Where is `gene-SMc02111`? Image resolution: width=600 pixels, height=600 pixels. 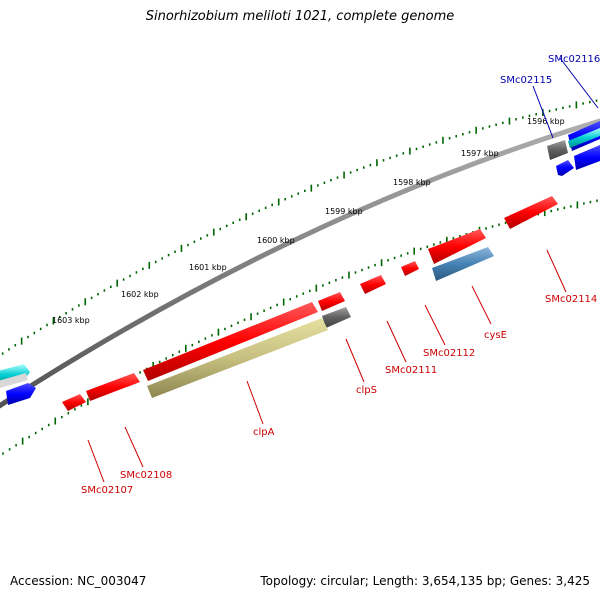
gene-SMc02111 is located at coordinates (373, 284).